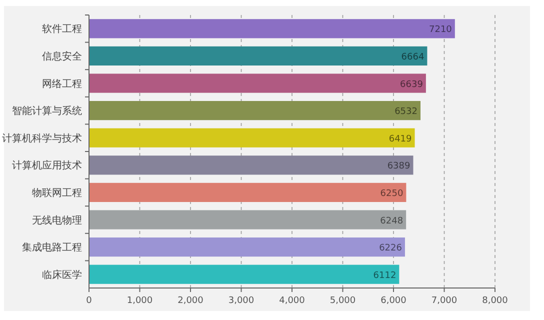 The height and width of the screenshot is (320, 544). I want to click on data-label: 6389, so click(399, 167).